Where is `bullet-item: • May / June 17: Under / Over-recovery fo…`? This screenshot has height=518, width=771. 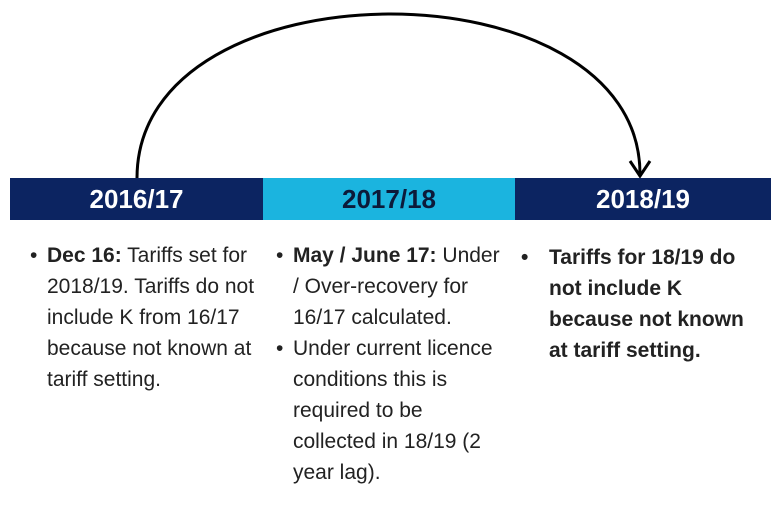 bullet-item: • May / June 17: Under / Over-recovery fo… is located at coordinates (389, 286).